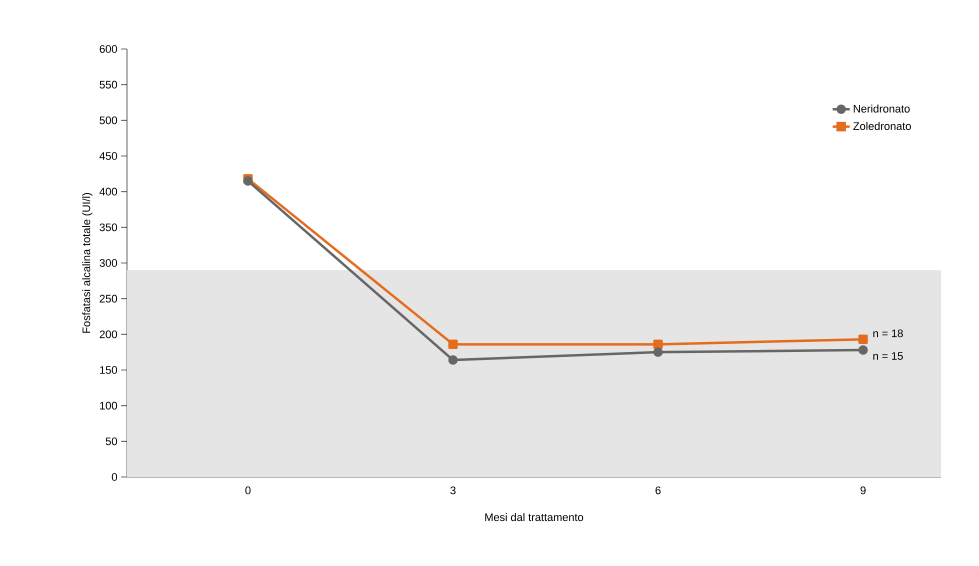  What do you see at coordinates (108, 156) in the screenshot?
I see `y-tick-label: 450` at bounding box center [108, 156].